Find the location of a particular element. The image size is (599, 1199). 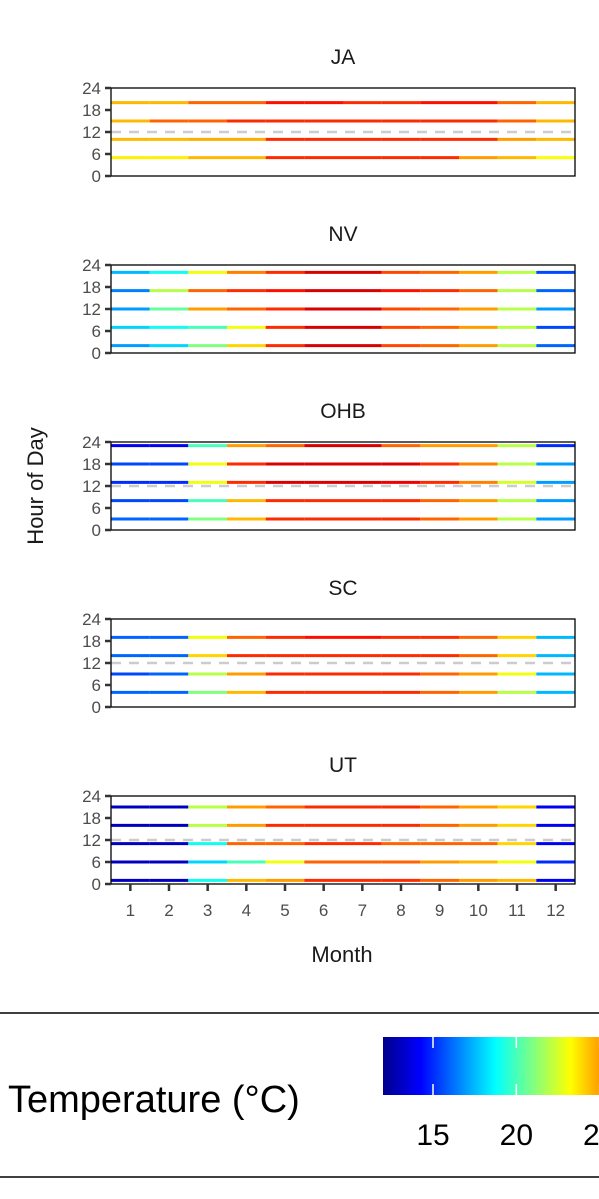

legend-tick-label: 25 is located at coordinates (591, 1135).